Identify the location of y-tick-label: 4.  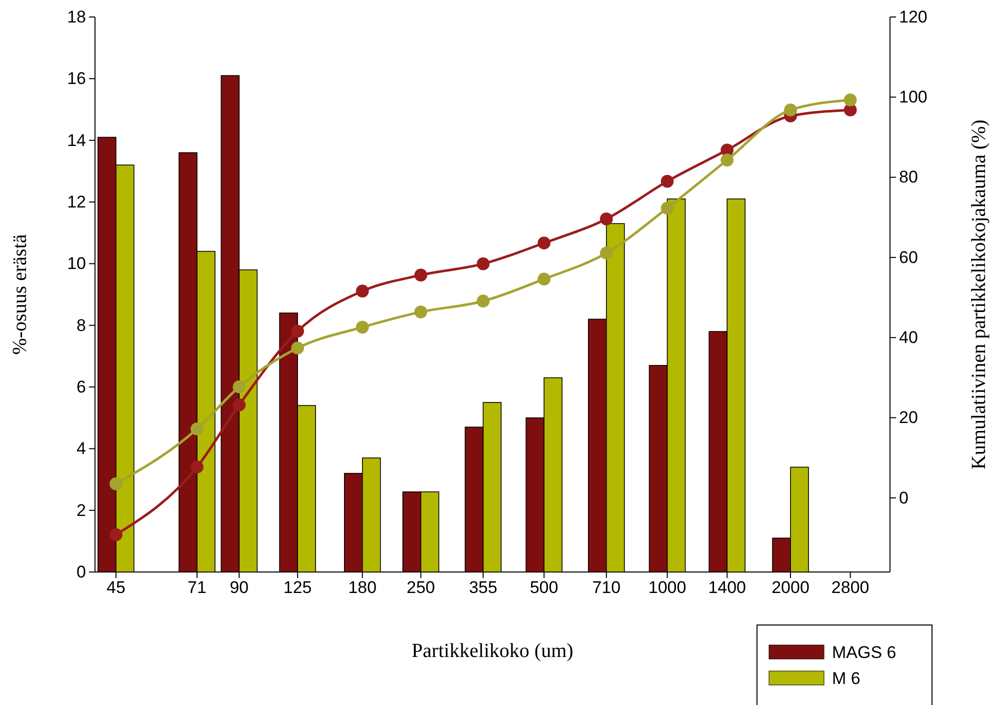
(81, 448).